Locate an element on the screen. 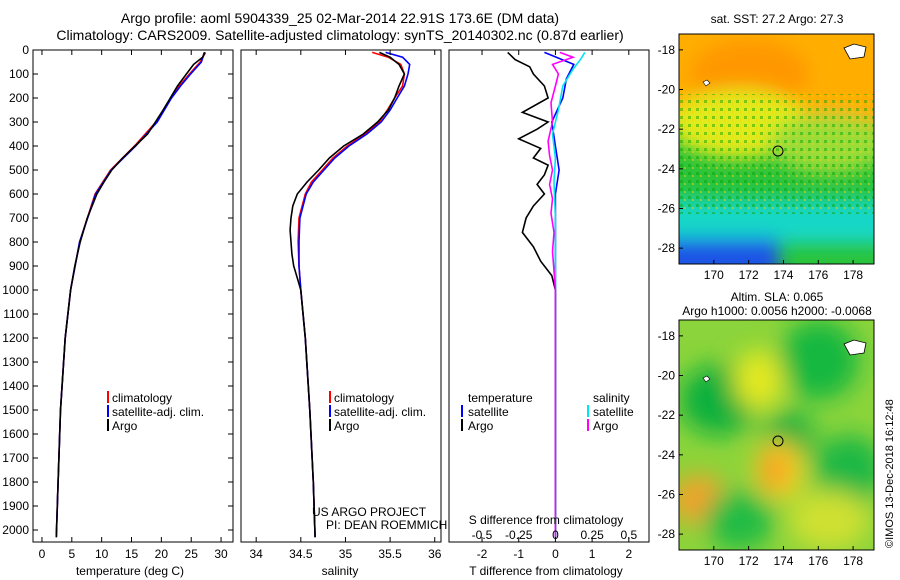 The image size is (900, 580). y-tick-label: 500 is located at coordinates (19, 170).